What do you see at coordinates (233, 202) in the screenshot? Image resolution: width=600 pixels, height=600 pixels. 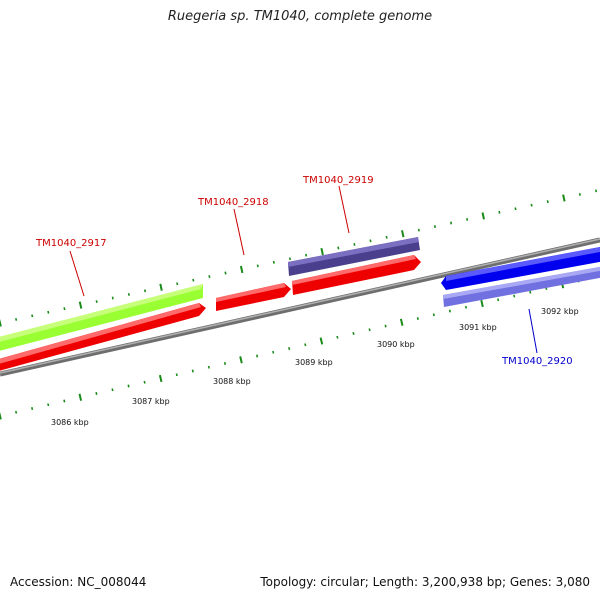 I see `gene-label-2918: TM1040_2918` at bounding box center [233, 202].